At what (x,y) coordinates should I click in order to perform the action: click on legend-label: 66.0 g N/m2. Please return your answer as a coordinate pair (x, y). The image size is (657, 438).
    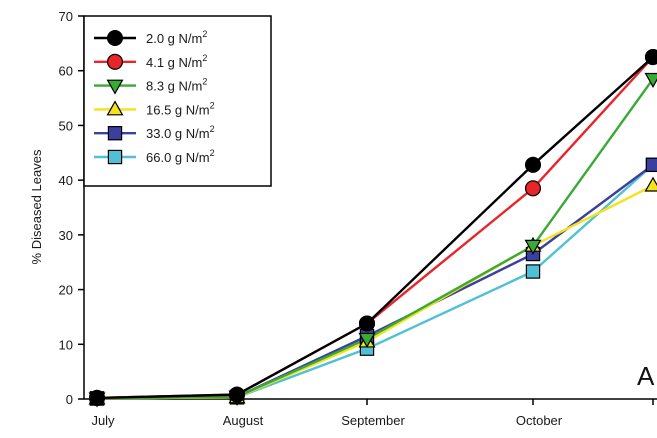
    Looking at the image, I should click on (180, 156).